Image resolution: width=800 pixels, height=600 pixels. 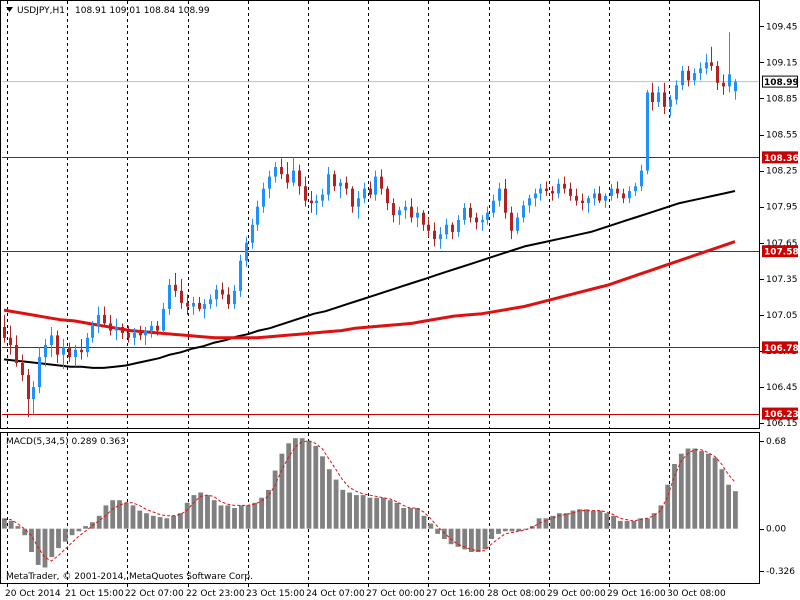 What do you see at coordinates (782, 280) in the screenshot?
I see `price-tick-label: 107.35` at bounding box center [782, 280].